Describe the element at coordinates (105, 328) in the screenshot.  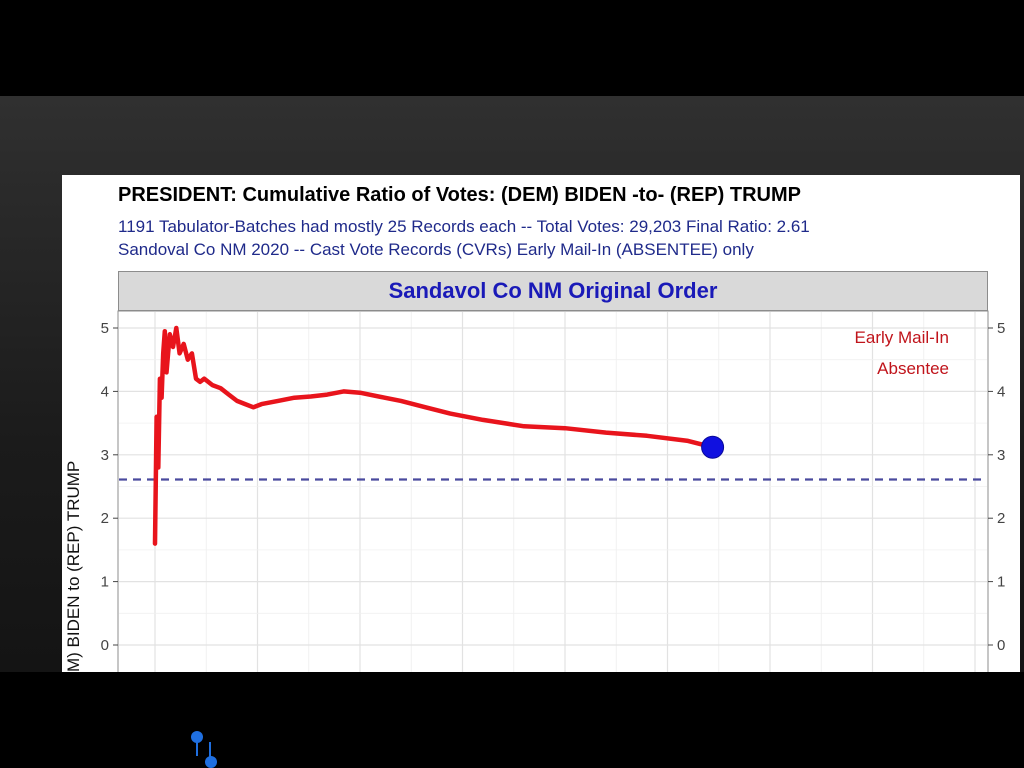
I see `y-tick-label-left: 5` at that location.